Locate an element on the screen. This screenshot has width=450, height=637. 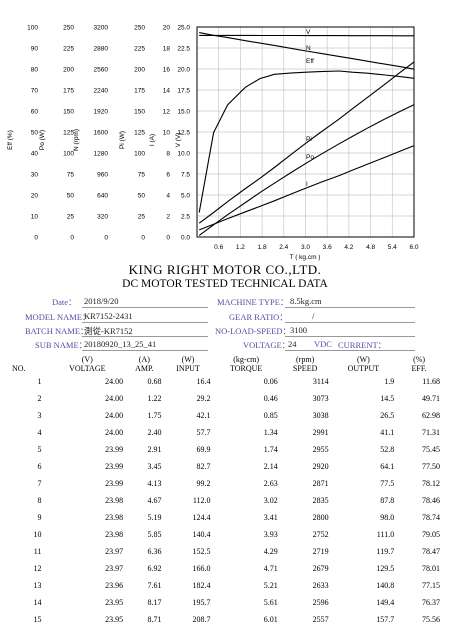
x-tick-label: 3.6 is located at coordinates (327, 247).